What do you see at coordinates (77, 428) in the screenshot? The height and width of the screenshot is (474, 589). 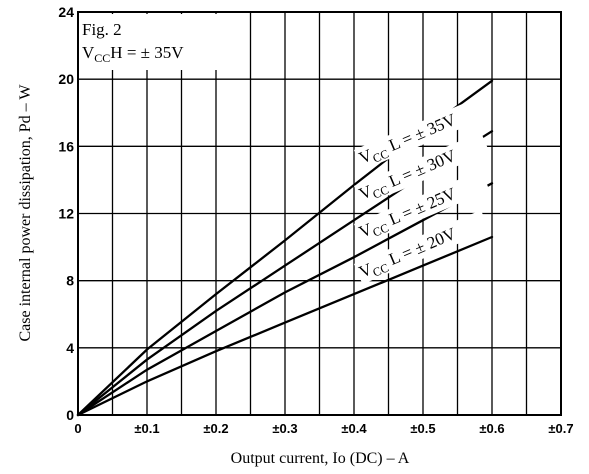 I see `x-tick-label: 0` at bounding box center [77, 428].